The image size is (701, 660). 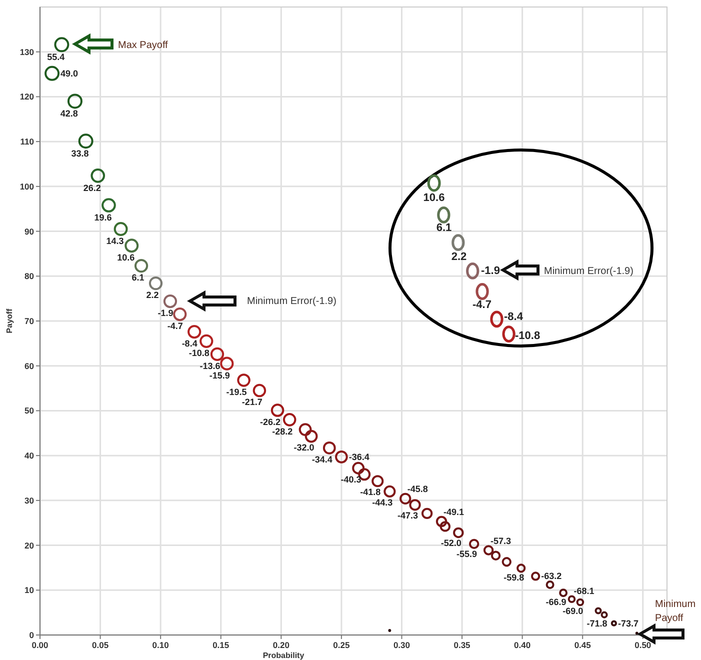 I want to click on x-tick-label: 0.20, so click(x=281, y=645).